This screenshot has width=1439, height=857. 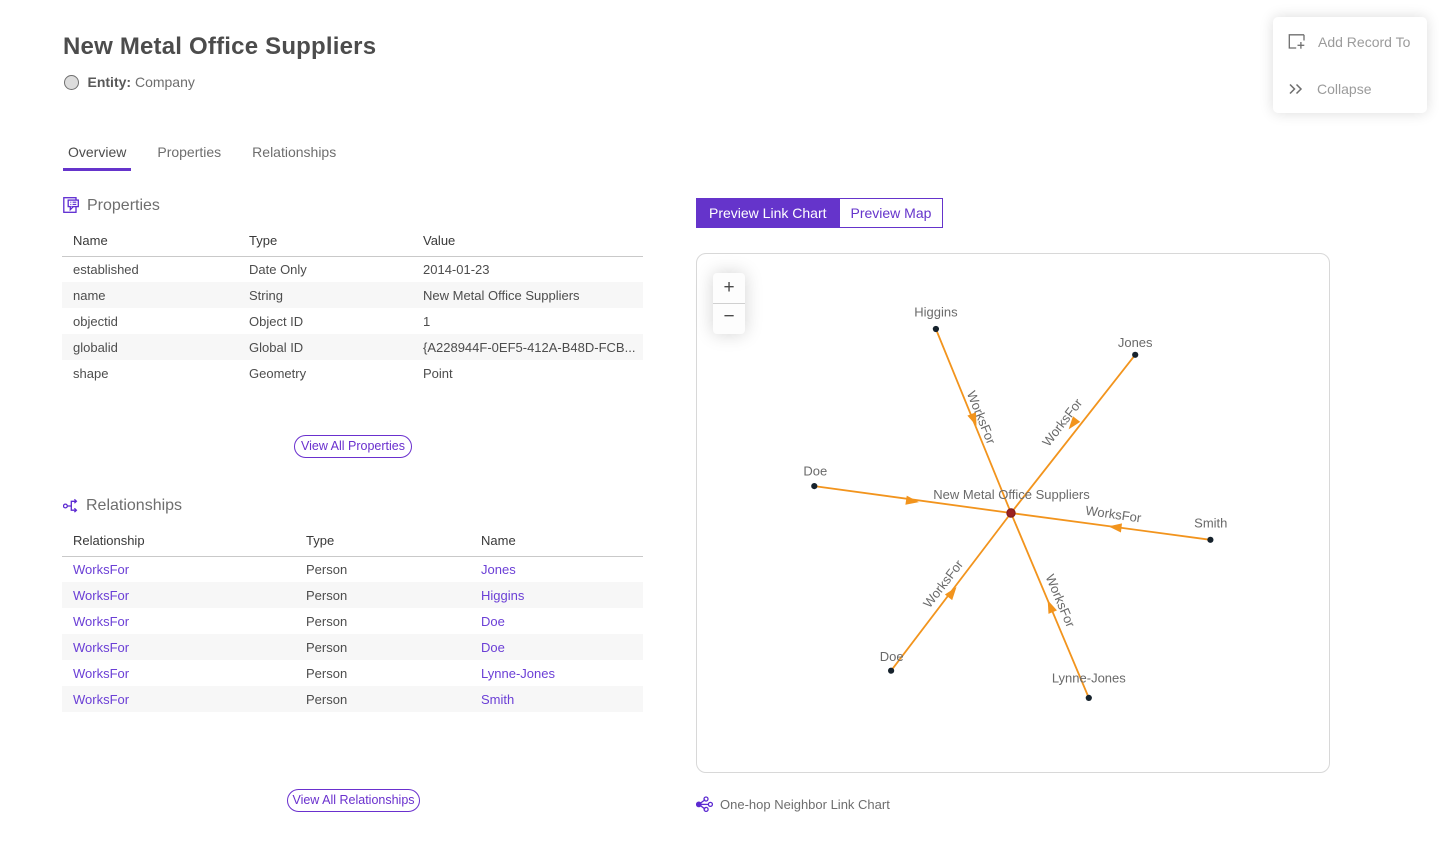 I want to click on svg-text: Higgins, so click(x=936, y=312).